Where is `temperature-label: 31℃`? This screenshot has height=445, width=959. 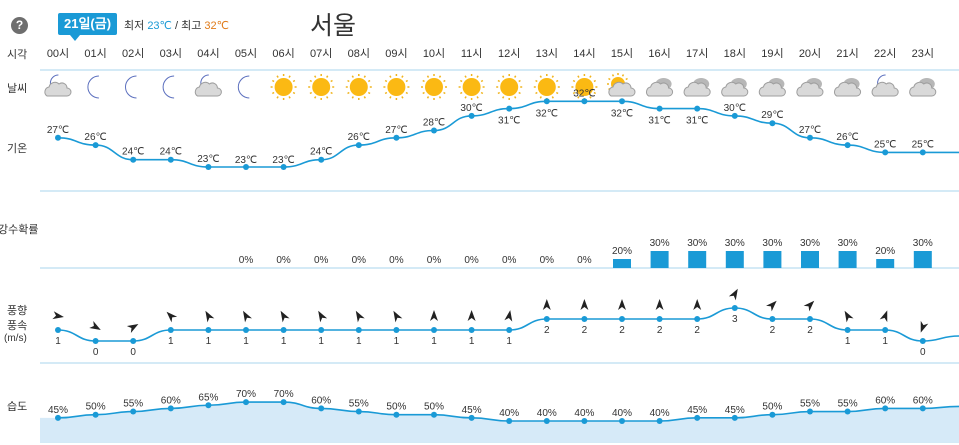
temperature-label: 31℃ is located at coordinates (509, 121).